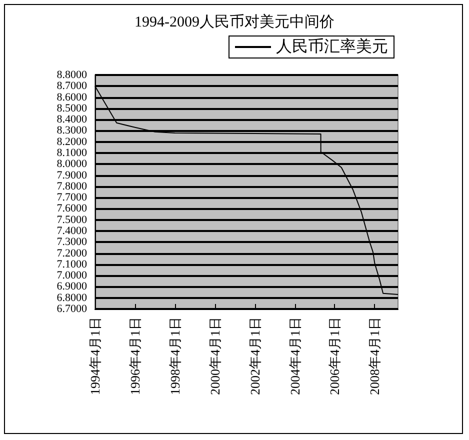  I want to click on y-tick-label: 8.7000, so click(72, 86).